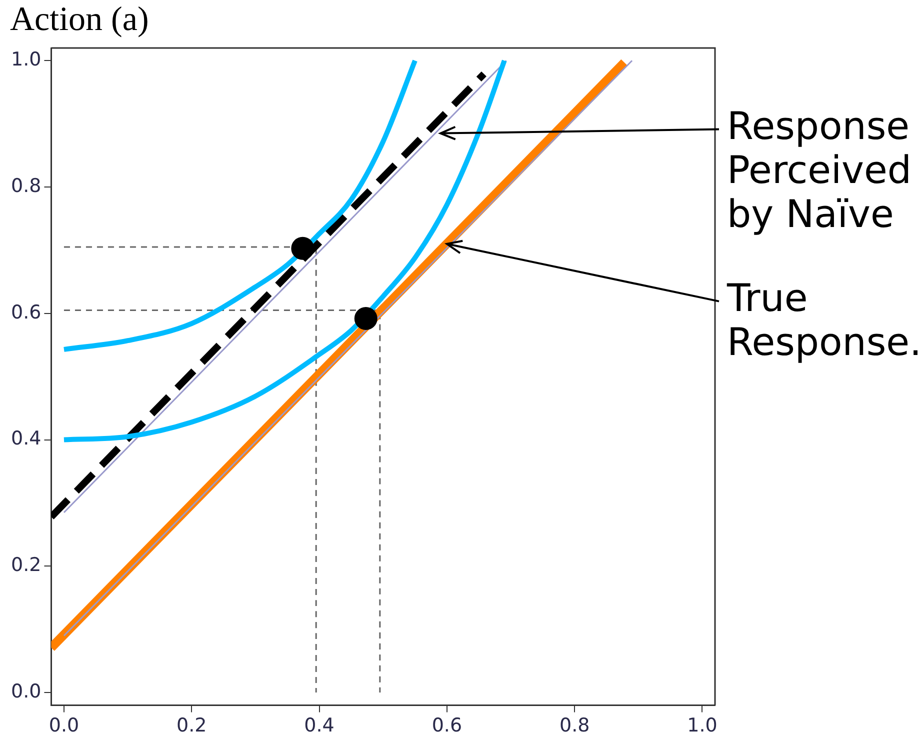 The height and width of the screenshot is (747, 920). Describe the element at coordinates (823, 320) in the screenshot. I see `annotation: True Response.` at that location.